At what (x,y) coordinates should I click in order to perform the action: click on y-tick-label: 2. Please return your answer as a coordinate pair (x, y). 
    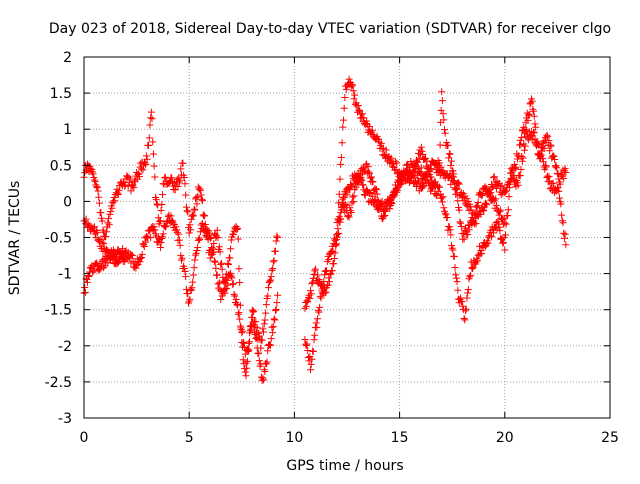
    Looking at the image, I should click on (67, 58).